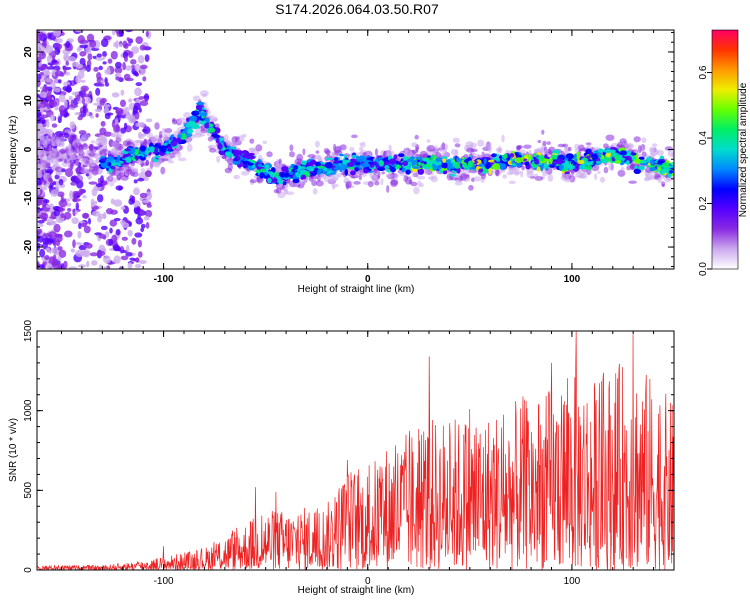  I want to click on y-tick-label: 1500, so click(28, 330).